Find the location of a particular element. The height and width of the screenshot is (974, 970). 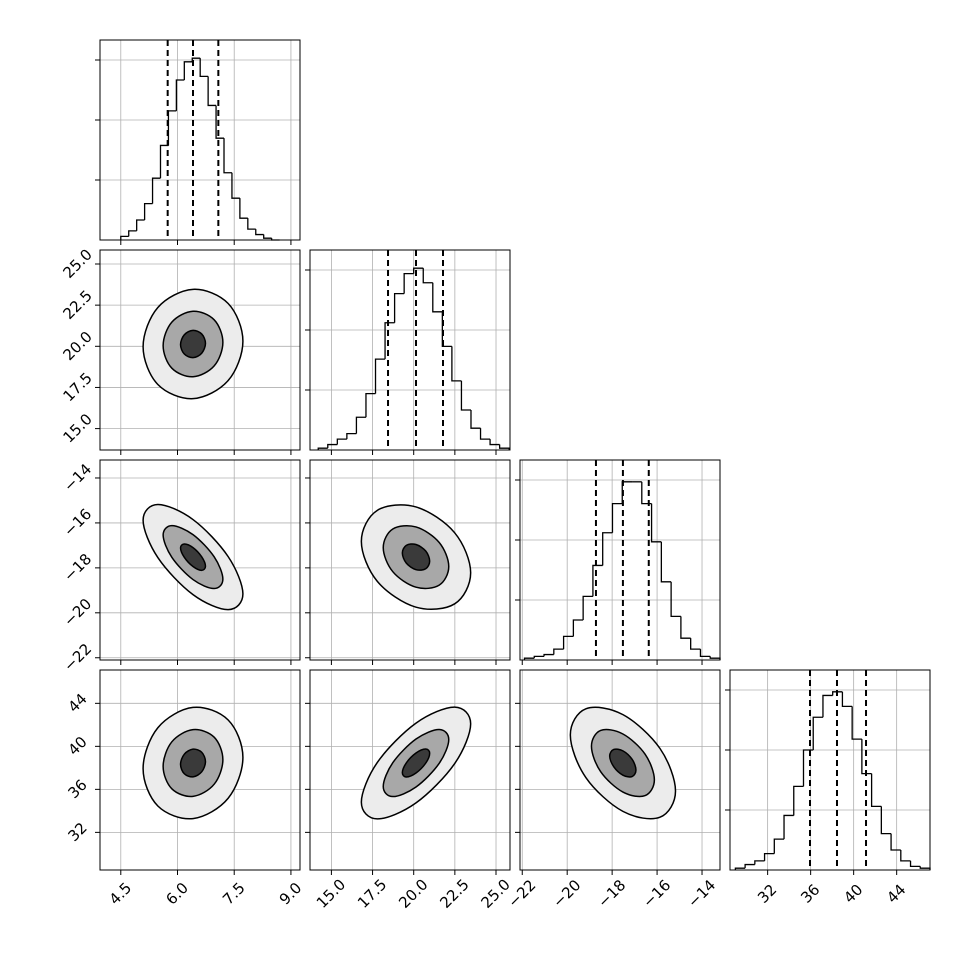

x-tick-label: −20 is located at coordinates (566, 893).